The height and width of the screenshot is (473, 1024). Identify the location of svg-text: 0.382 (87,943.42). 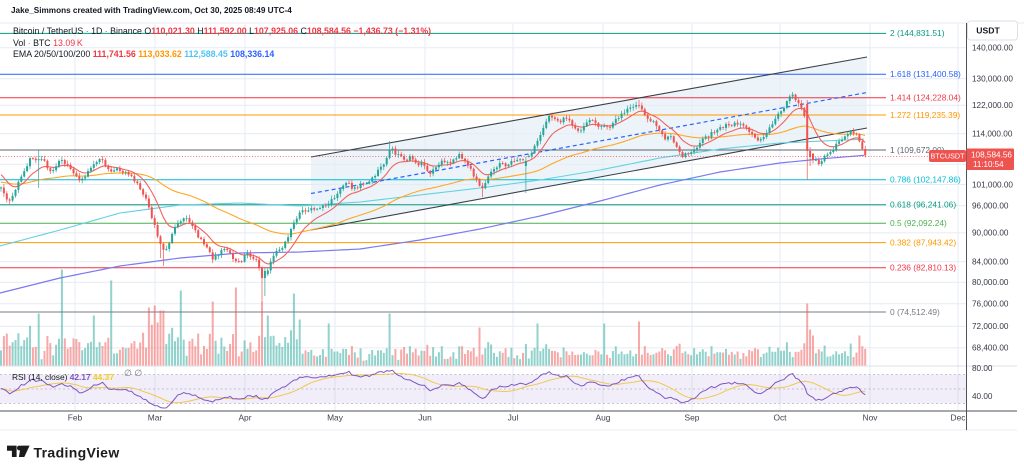
(923, 242).